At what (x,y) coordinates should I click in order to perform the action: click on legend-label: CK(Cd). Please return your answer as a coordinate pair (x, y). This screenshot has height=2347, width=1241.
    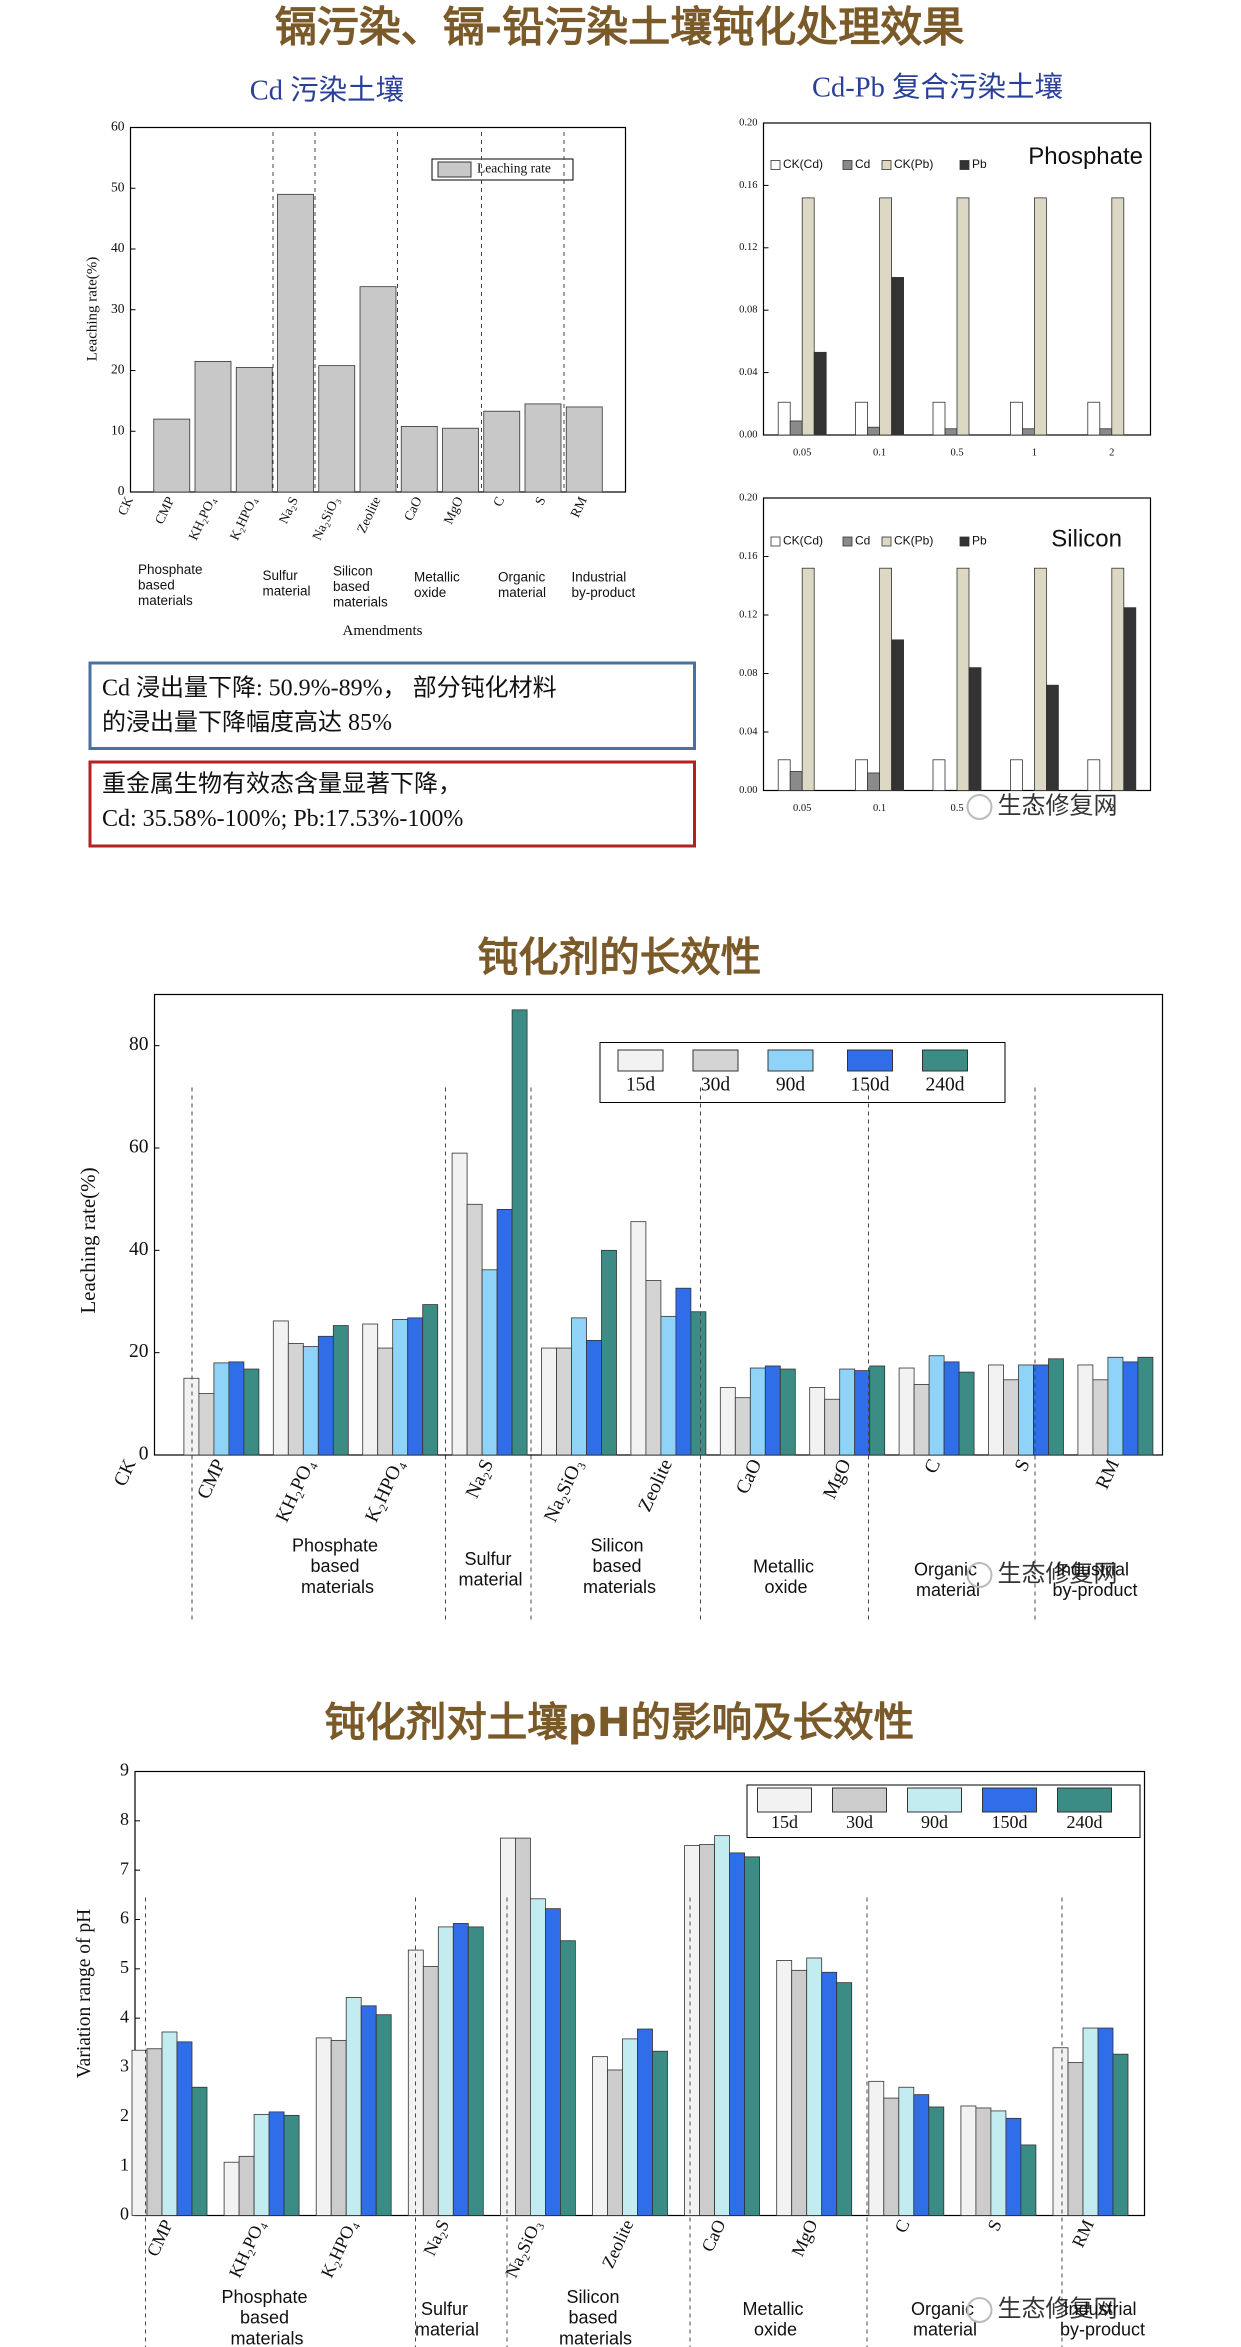
    Looking at the image, I should click on (803, 164).